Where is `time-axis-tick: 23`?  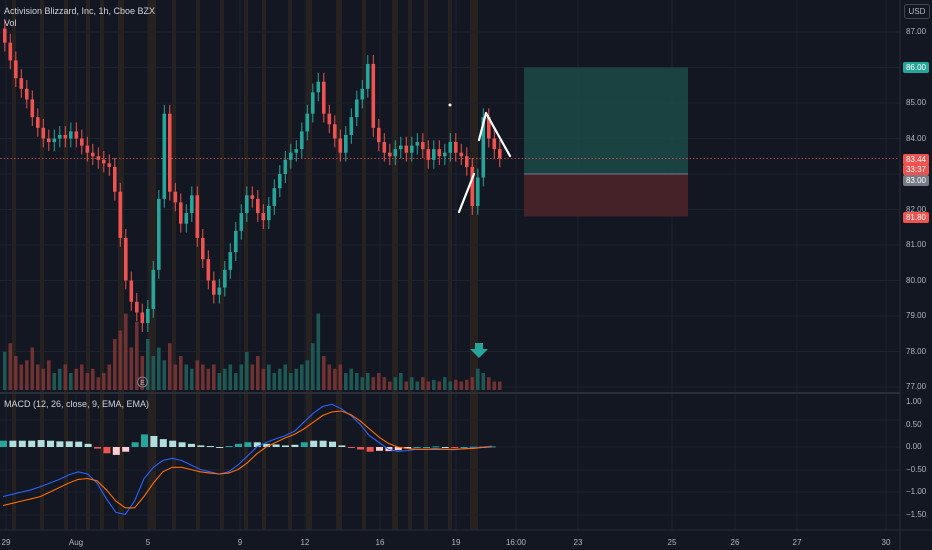
time-axis-tick: 23 is located at coordinates (578, 542).